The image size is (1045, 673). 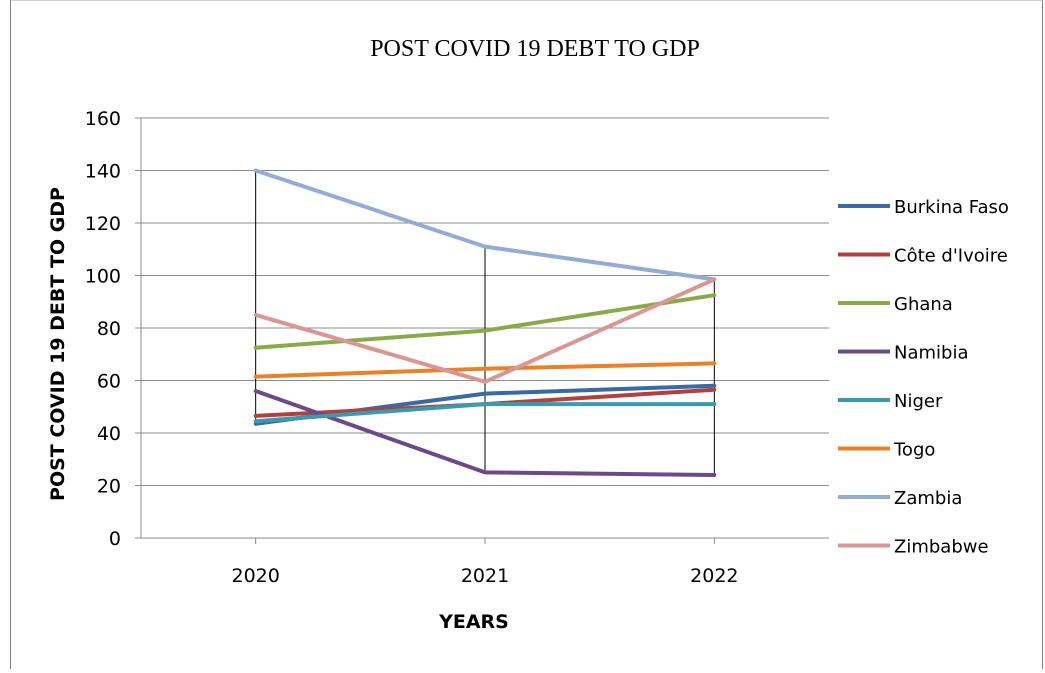 What do you see at coordinates (485, 370) in the screenshot?
I see `series-line-togo` at bounding box center [485, 370].